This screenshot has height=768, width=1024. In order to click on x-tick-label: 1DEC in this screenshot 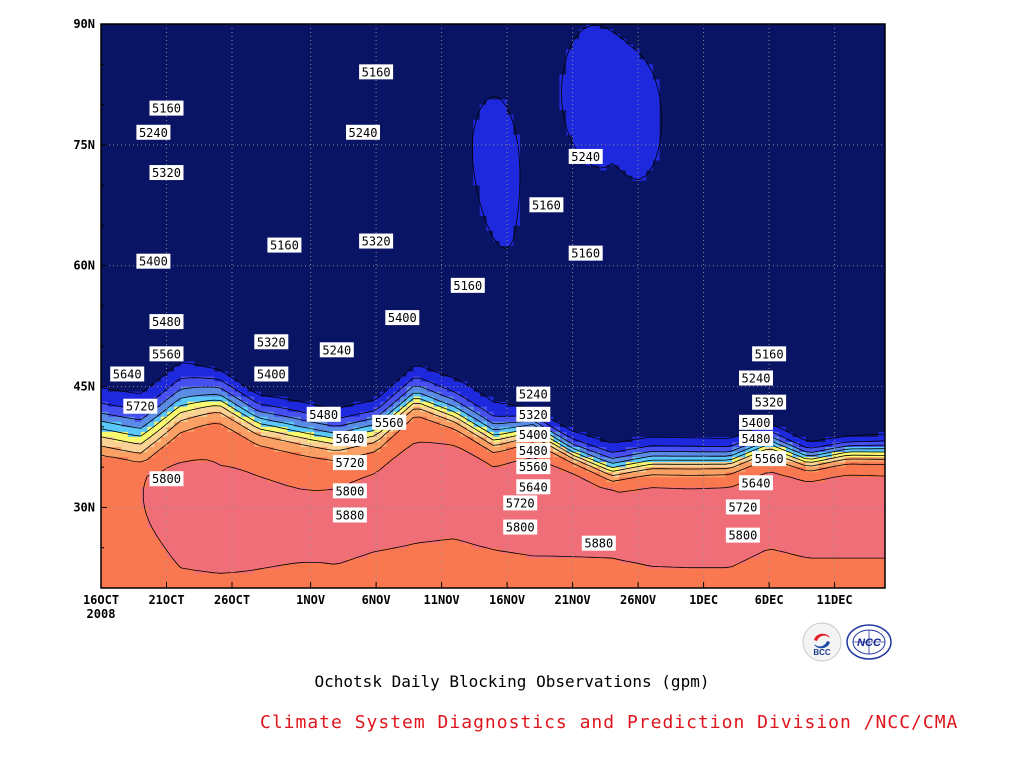, I will do `click(703, 600)`.